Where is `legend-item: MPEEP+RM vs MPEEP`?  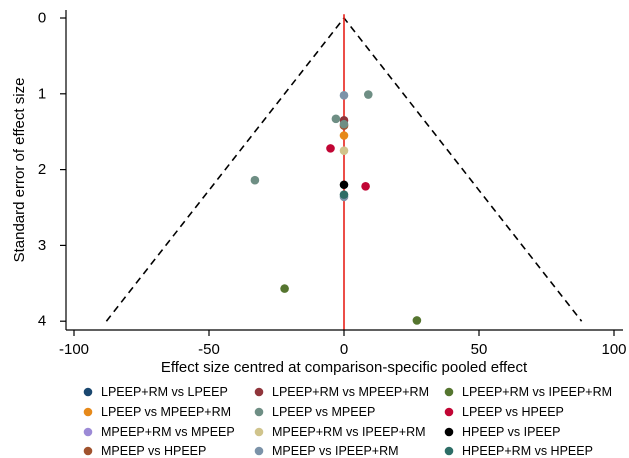 legend-item: MPEEP+RM vs MPEEP is located at coordinates (159, 432).